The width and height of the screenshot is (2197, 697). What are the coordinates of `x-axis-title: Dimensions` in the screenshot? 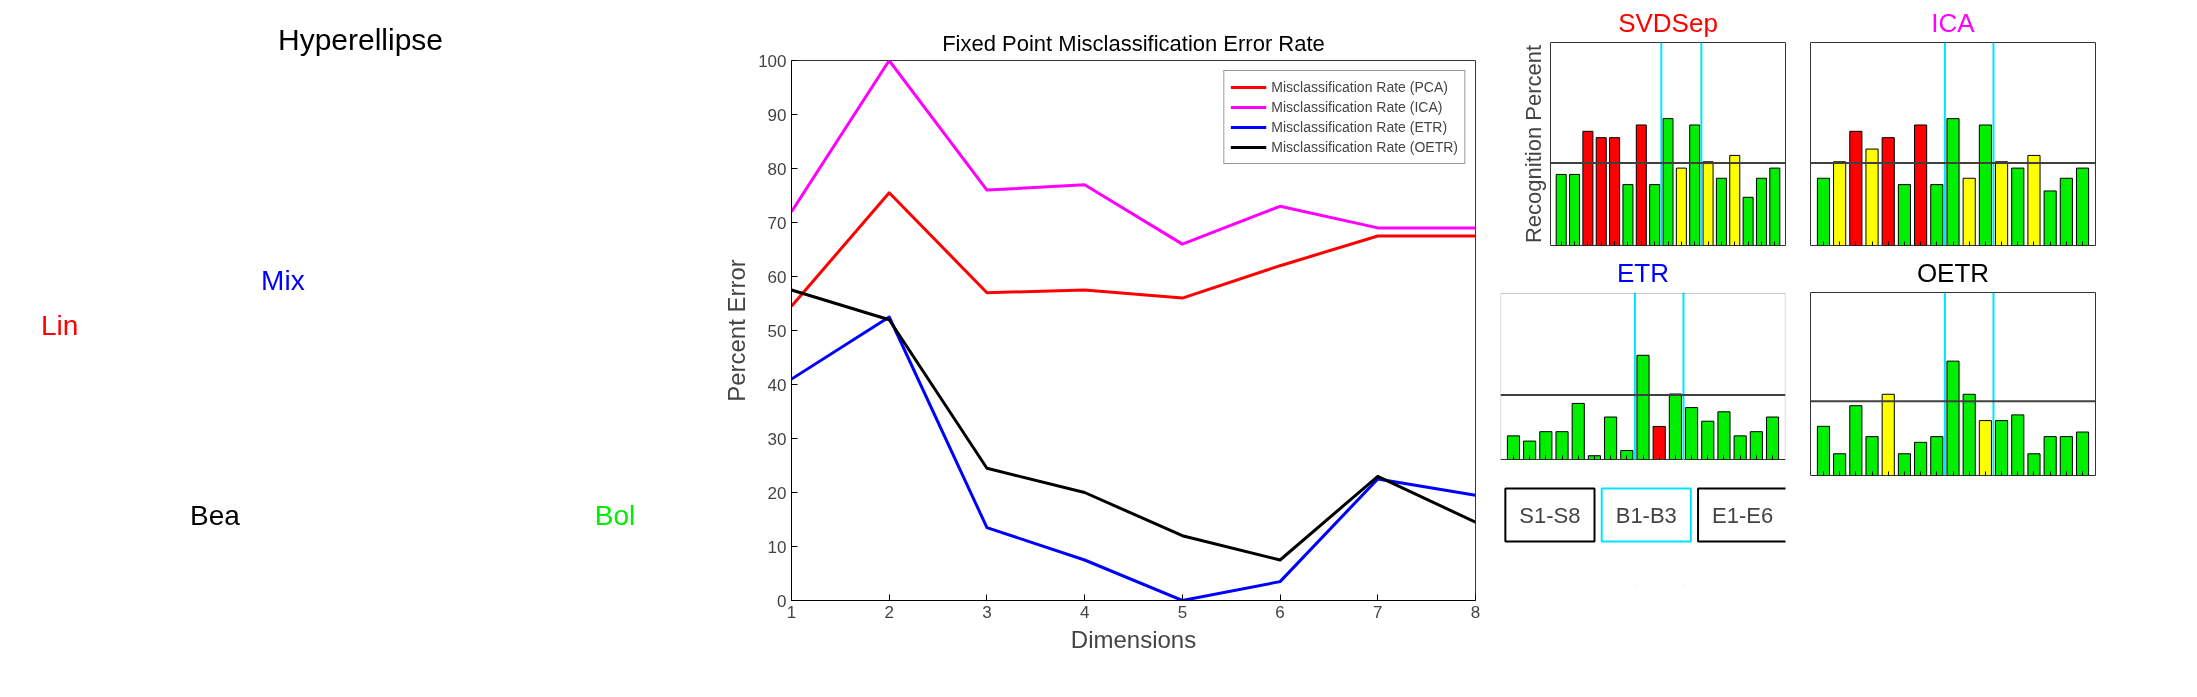 It's located at (1133, 639).